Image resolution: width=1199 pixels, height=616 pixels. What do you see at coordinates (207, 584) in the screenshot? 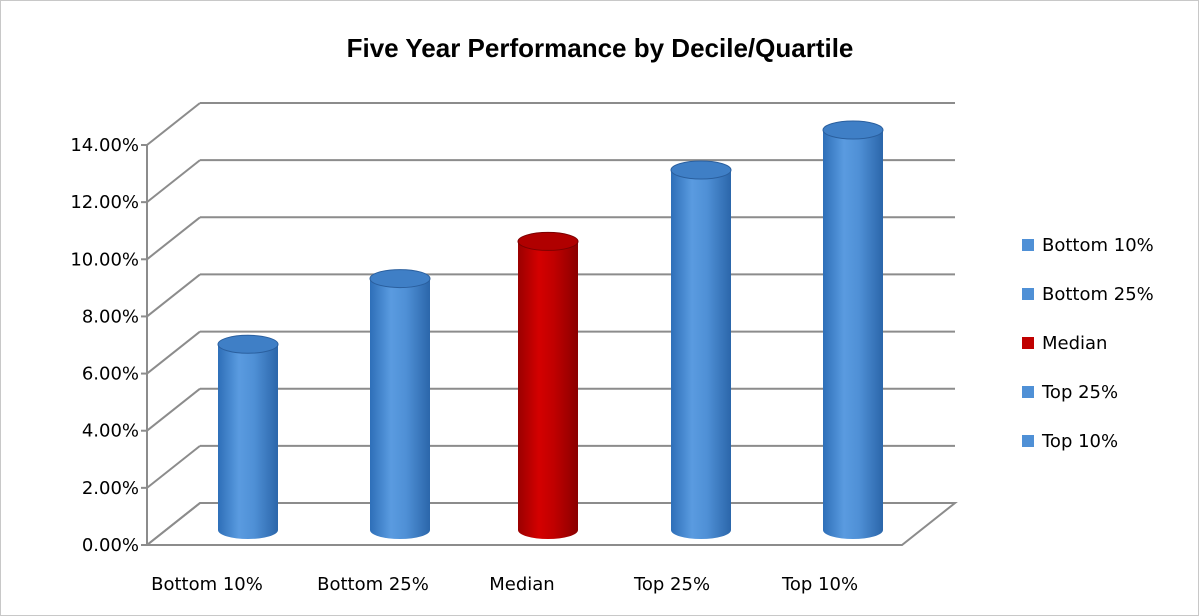
I see `x-tick-label: Bottom 10%` at bounding box center [207, 584].